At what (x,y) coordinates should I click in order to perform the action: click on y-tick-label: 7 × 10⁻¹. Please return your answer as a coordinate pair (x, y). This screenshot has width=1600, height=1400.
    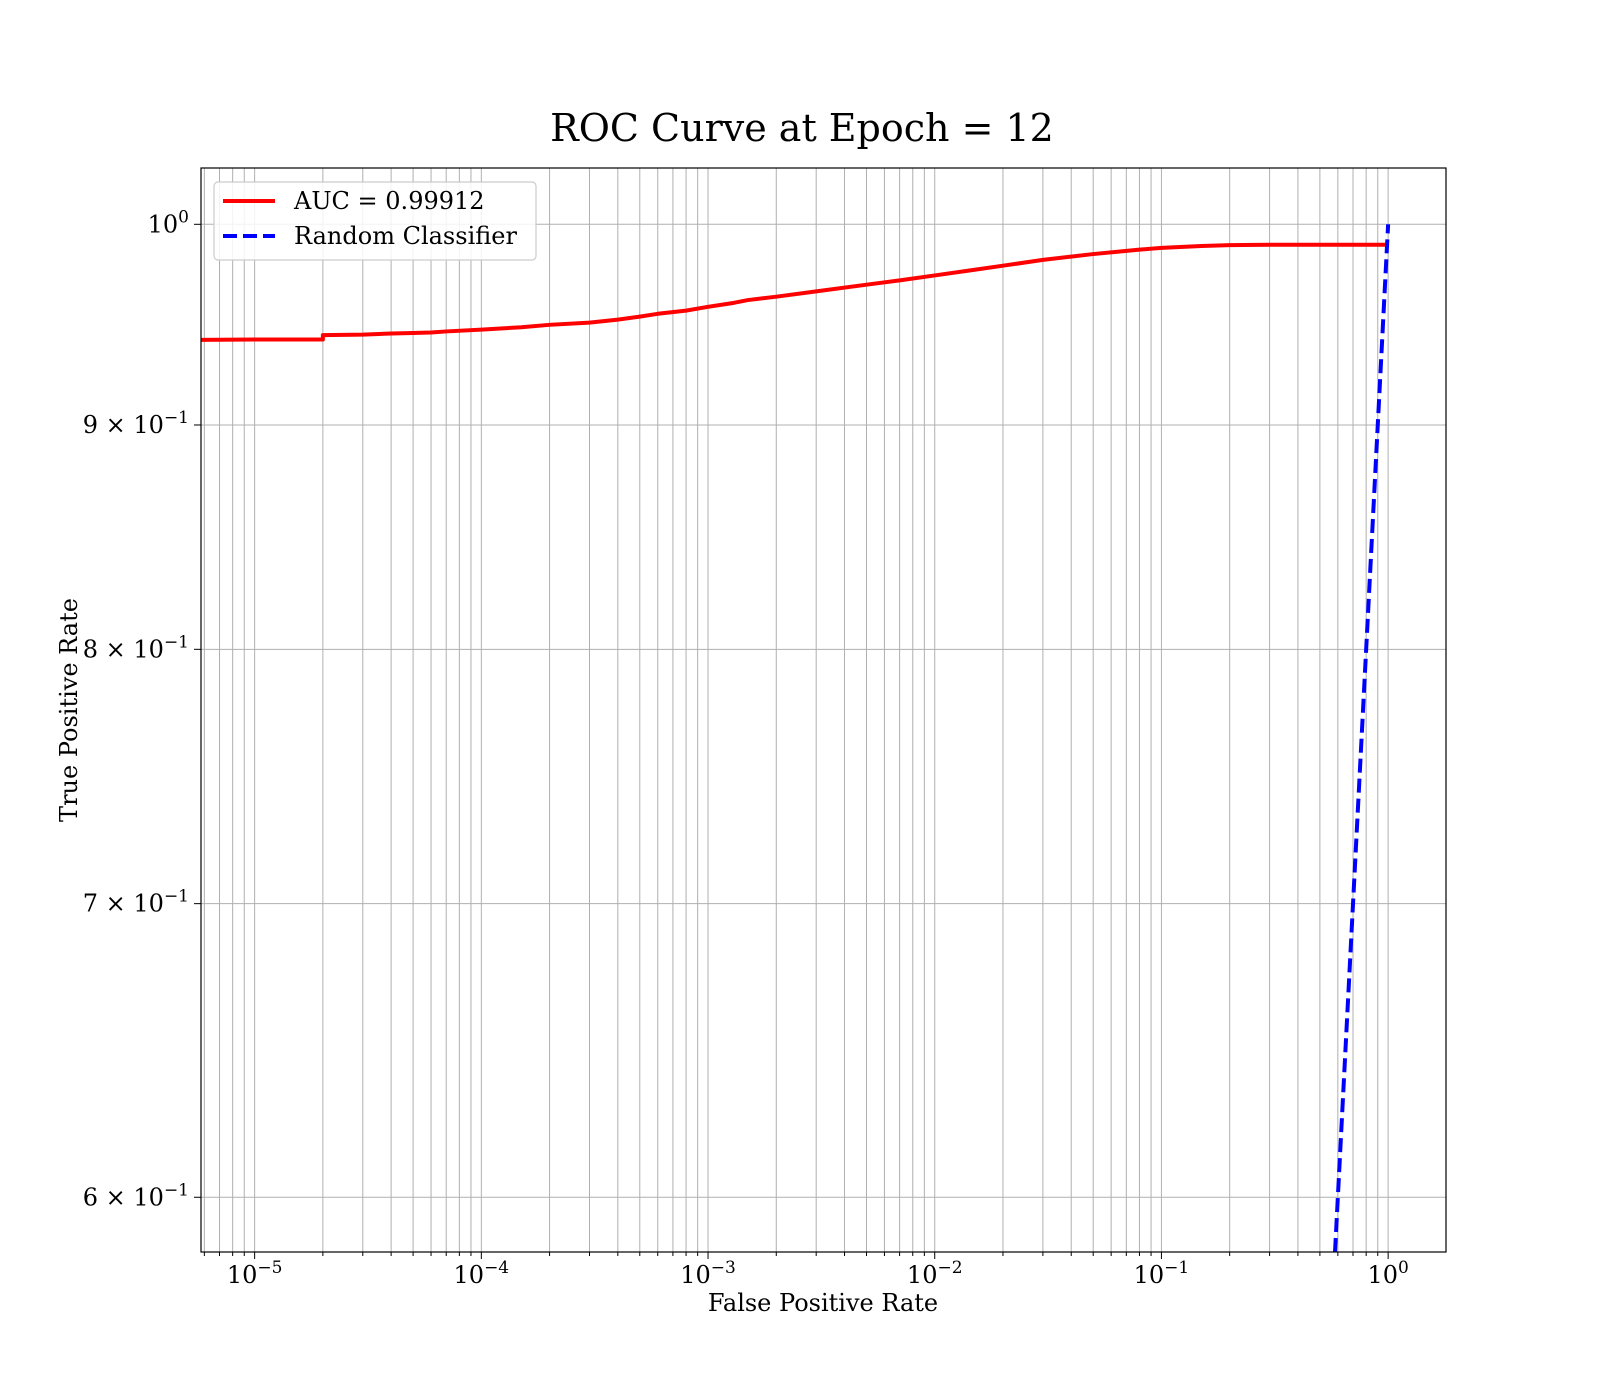
    Looking at the image, I should click on (136, 902).